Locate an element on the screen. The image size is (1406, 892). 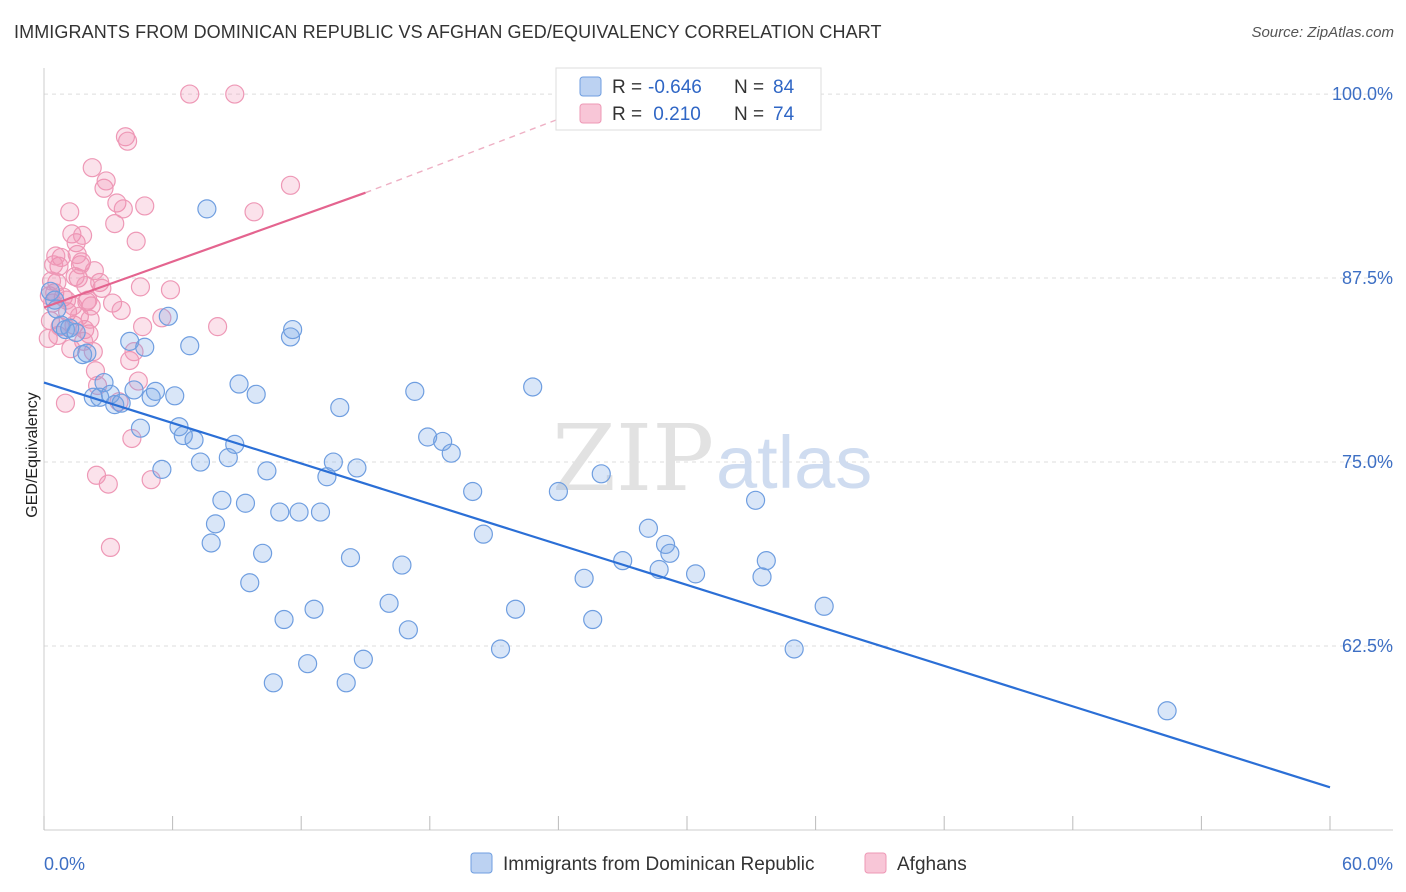
x-tick-label: 60.0% is located at coordinates (1367, 864).